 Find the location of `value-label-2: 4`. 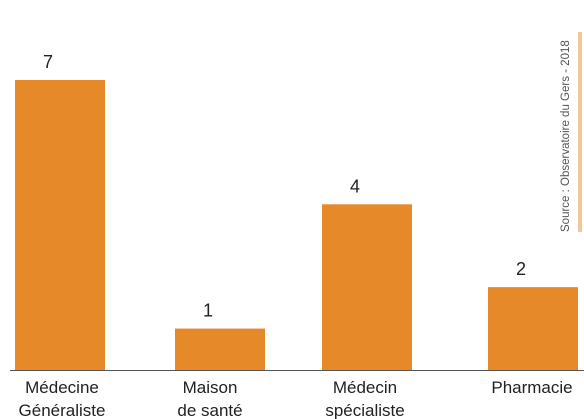

value-label-2: 4 is located at coordinates (355, 186).